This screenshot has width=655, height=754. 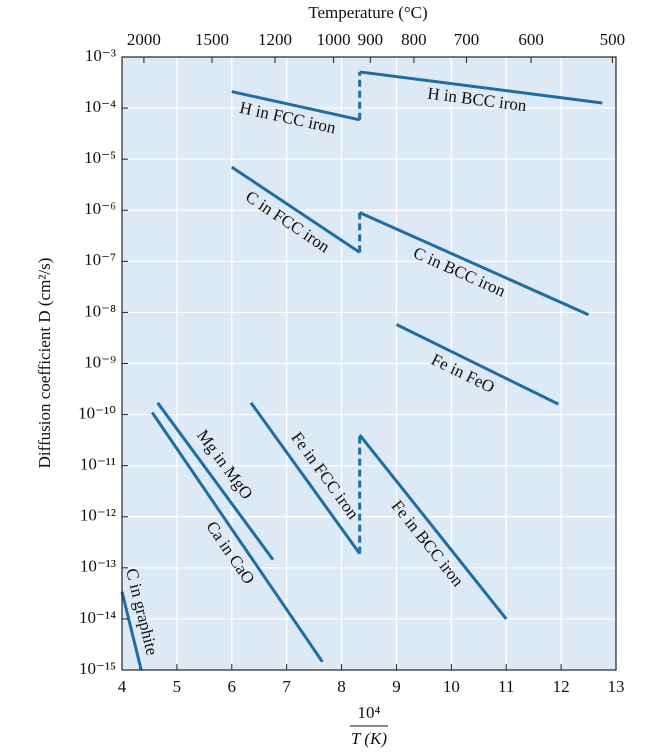 What do you see at coordinates (369, 712) in the screenshot?
I see `x-axis-numerator: 10⁴` at bounding box center [369, 712].